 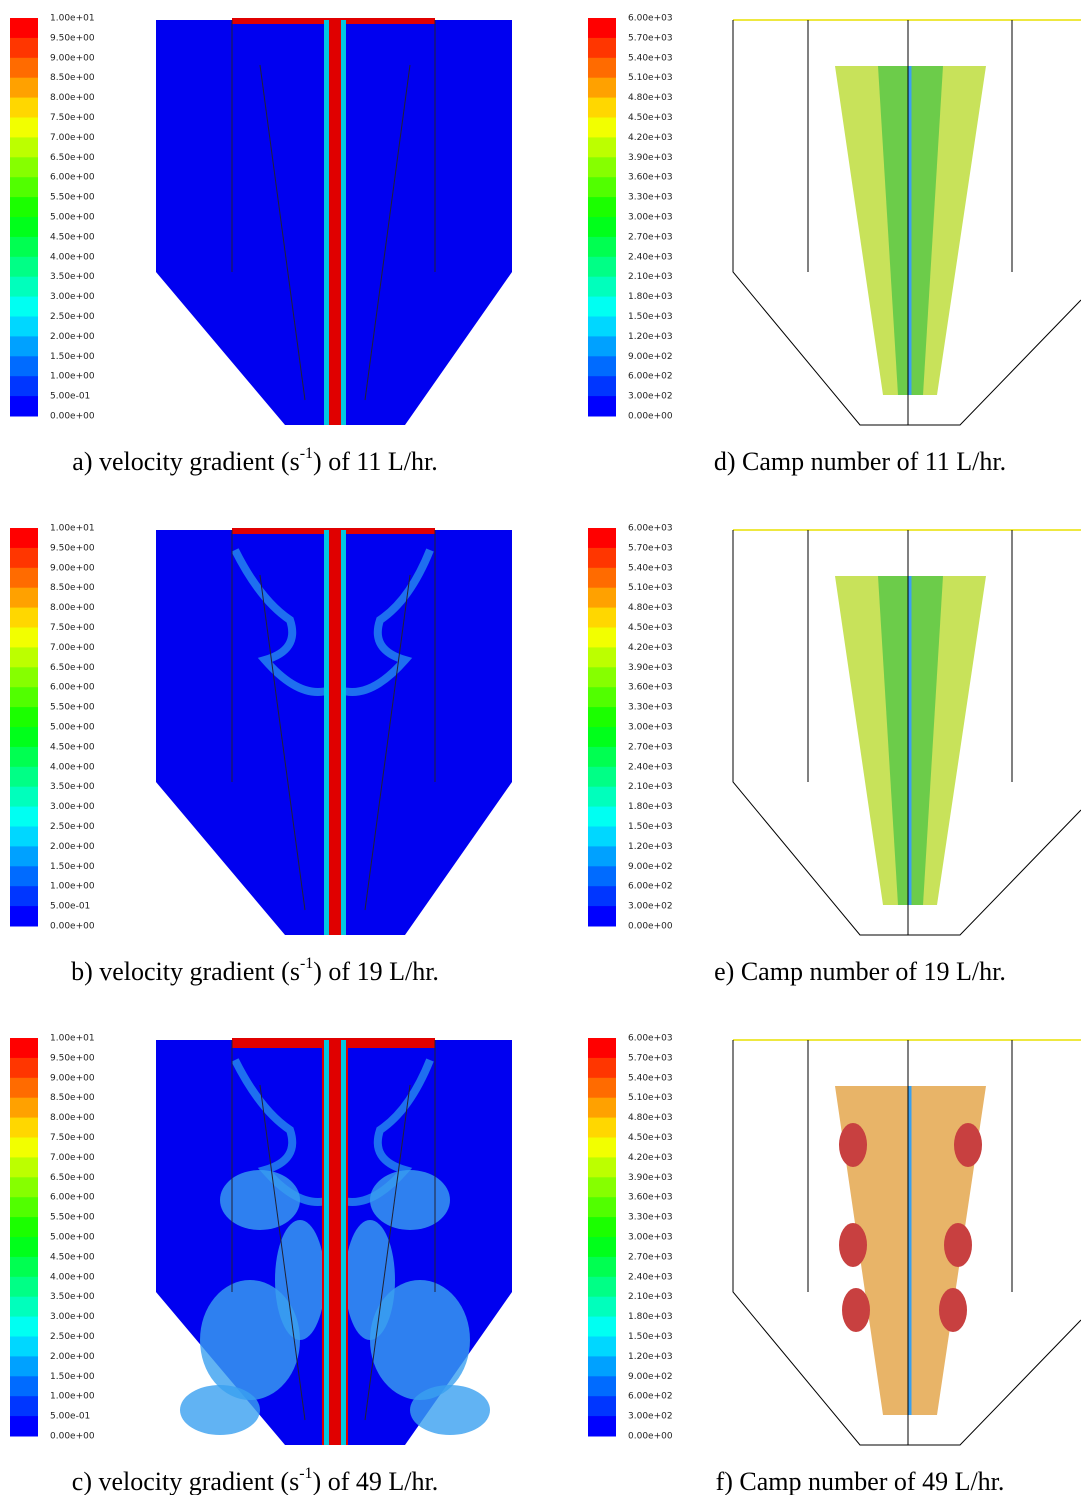 What do you see at coordinates (72, 58) in the screenshot?
I see `legend-label: 9.00e+00` at bounding box center [72, 58].